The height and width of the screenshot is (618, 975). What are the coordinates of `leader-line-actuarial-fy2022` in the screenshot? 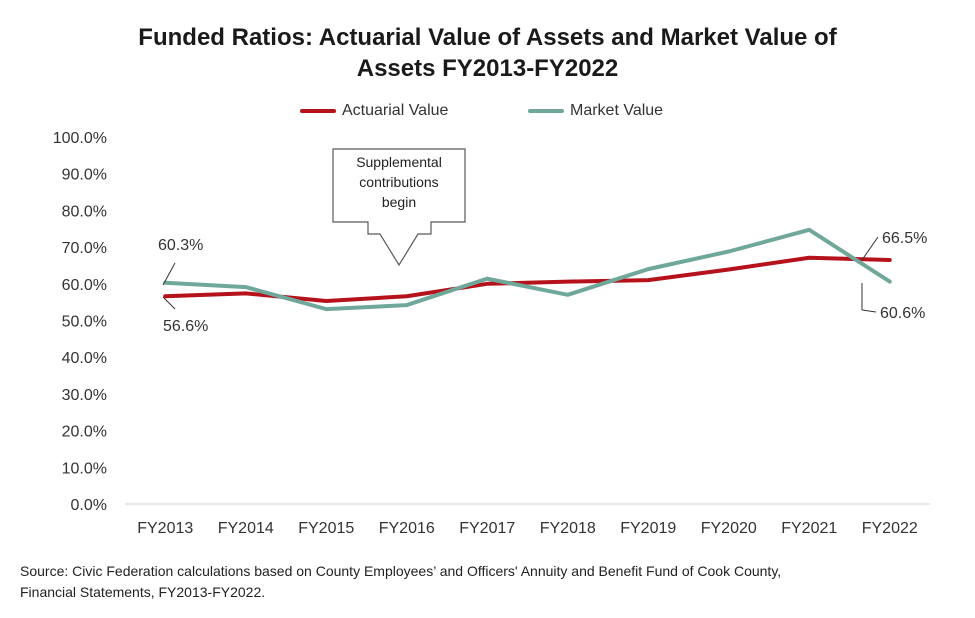 It's located at (870, 248).